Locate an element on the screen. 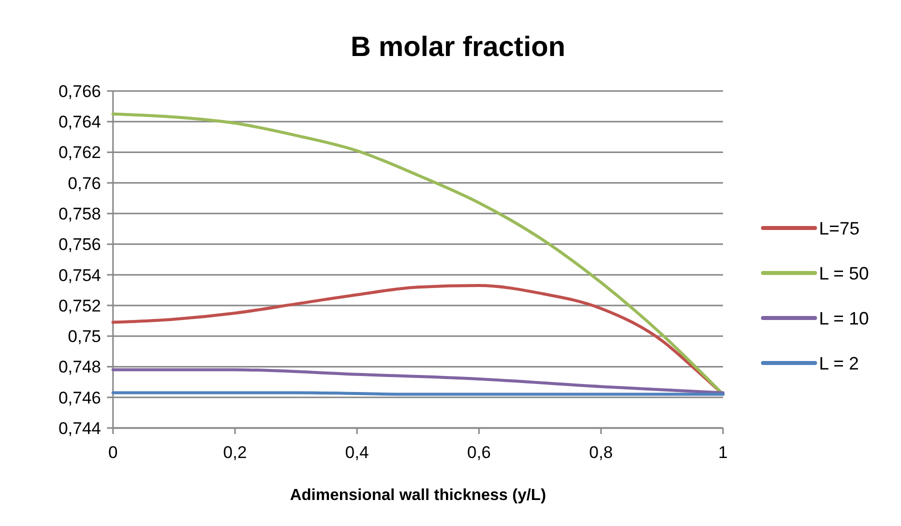 This screenshot has width=901, height=526. legend-label: L = 10 is located at coordinates (844, 318).